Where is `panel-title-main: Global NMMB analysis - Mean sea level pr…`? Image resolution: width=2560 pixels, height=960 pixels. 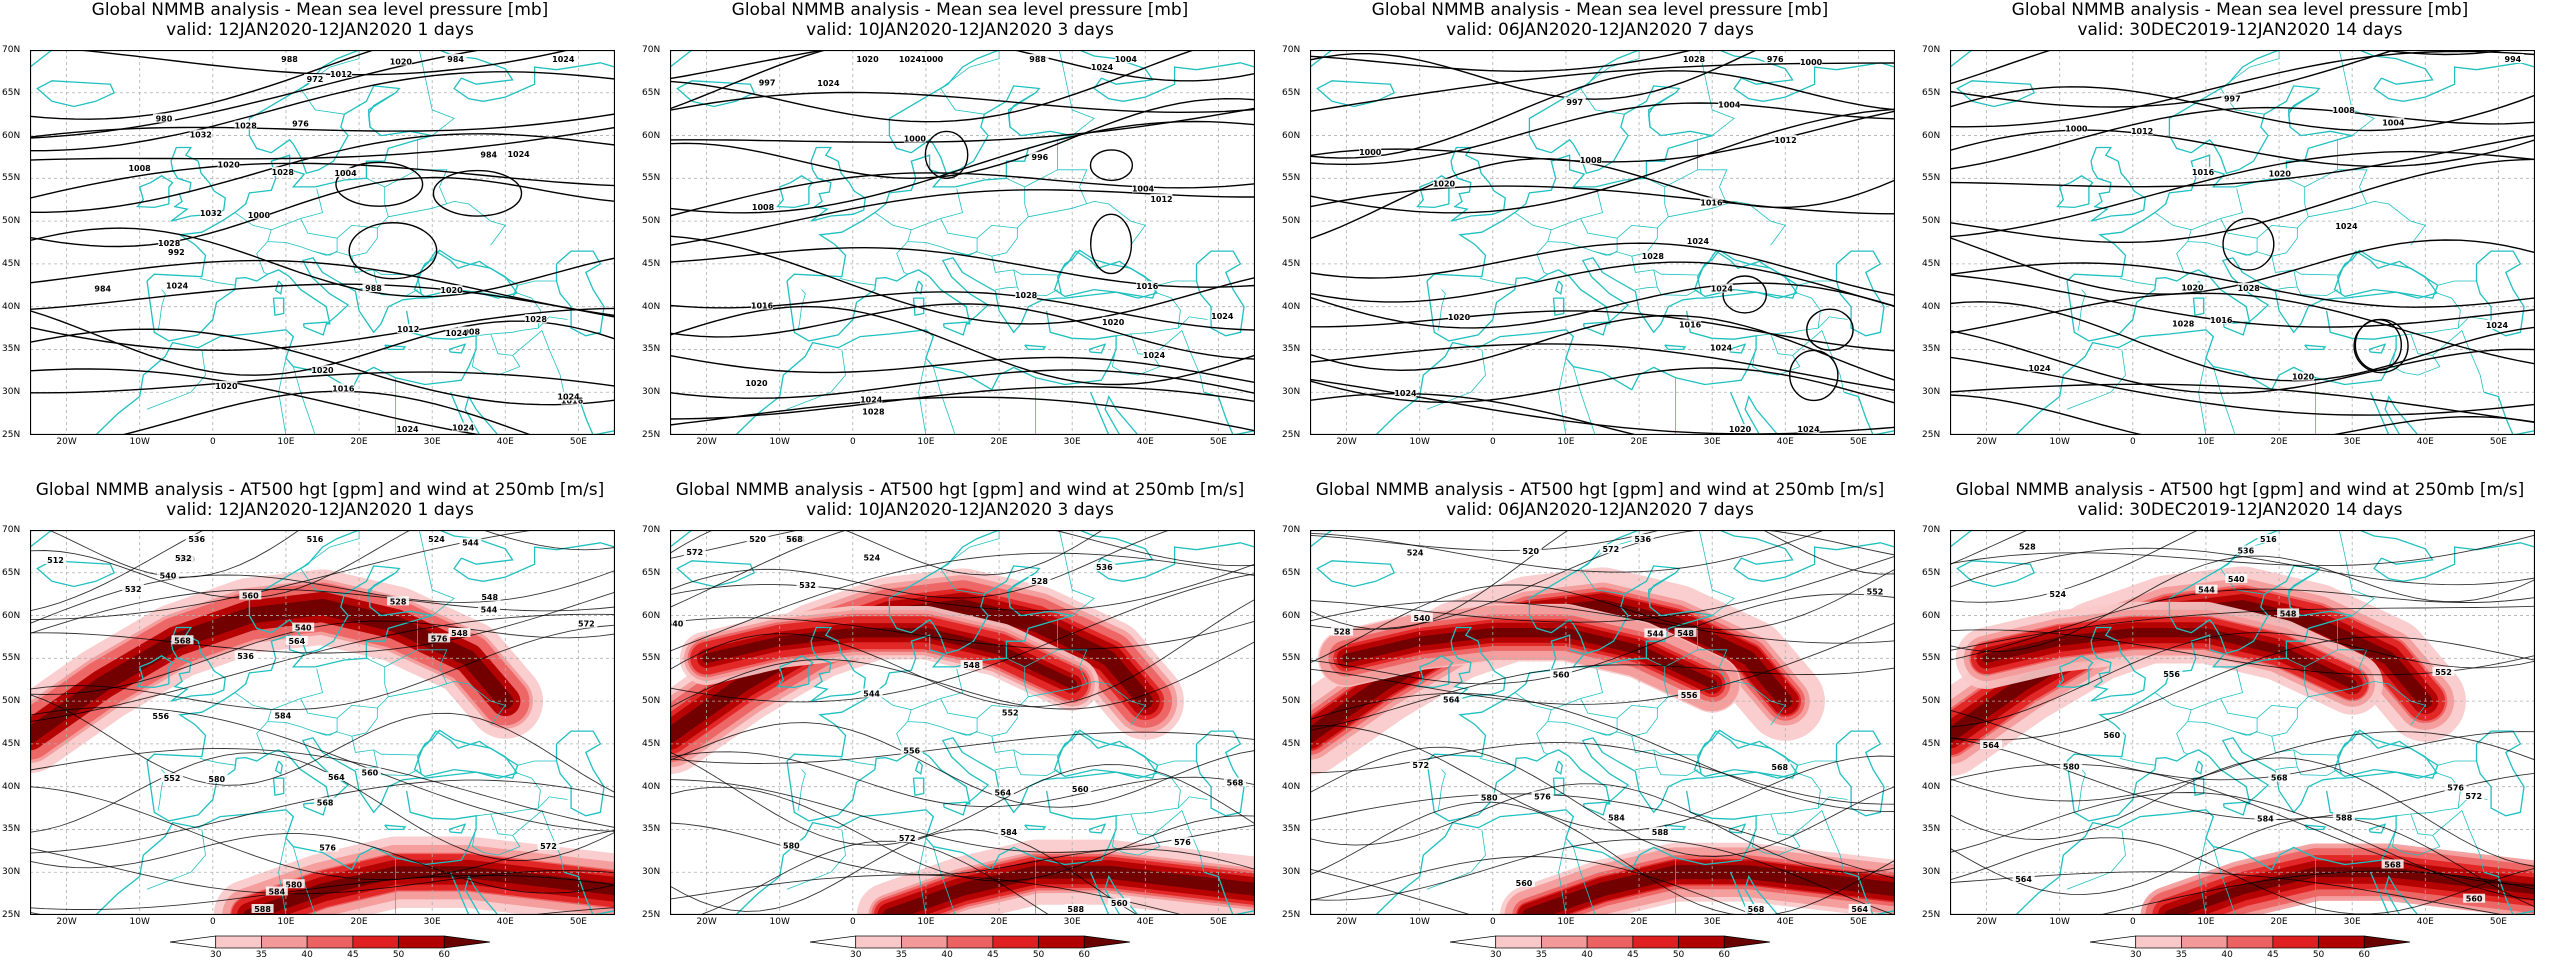 panel-title-main: Global NMMB analysis - Mean sea level pr… is located at coordinates (960, 10).